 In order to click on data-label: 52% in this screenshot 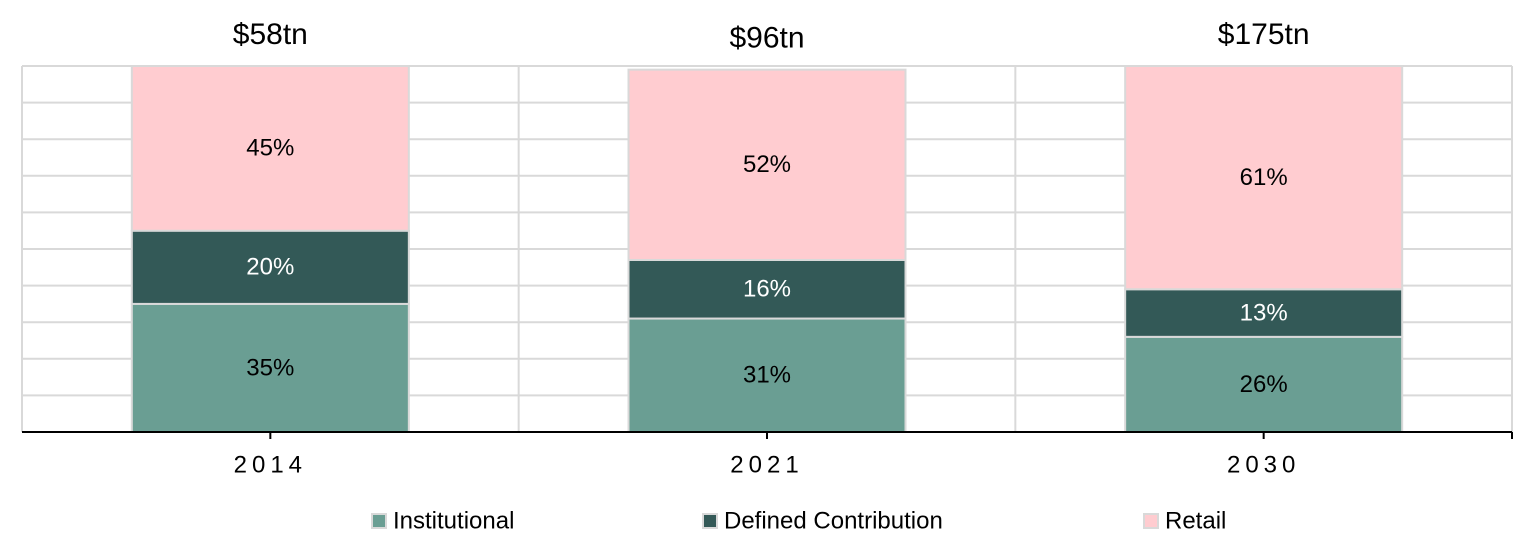, I will do `click(767, 164)`.